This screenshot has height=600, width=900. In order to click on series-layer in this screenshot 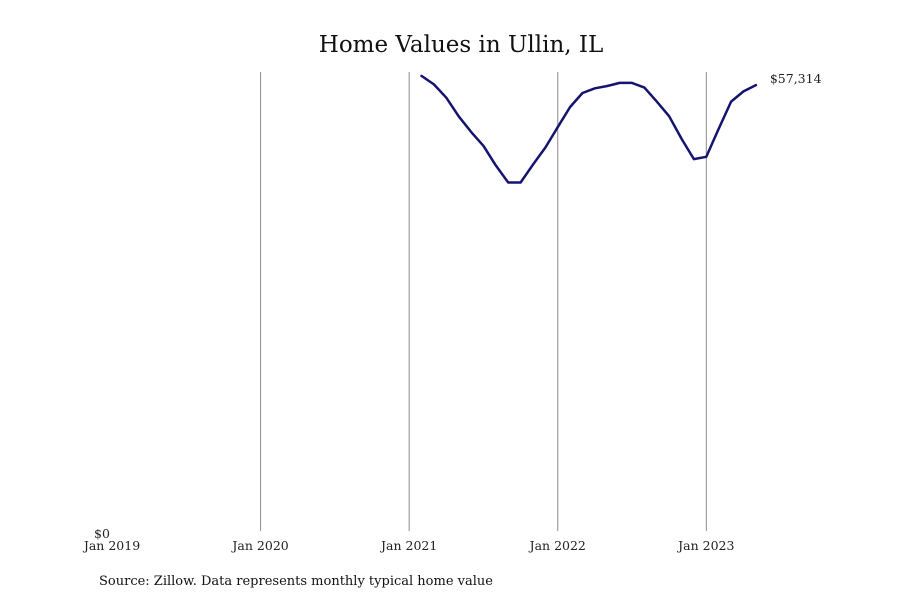, I will do `click(589, 129)`.